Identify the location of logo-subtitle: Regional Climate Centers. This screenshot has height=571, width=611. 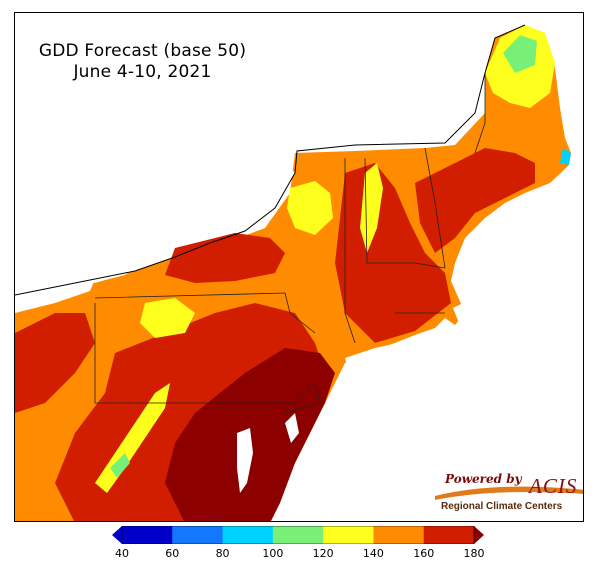
(502, 506).